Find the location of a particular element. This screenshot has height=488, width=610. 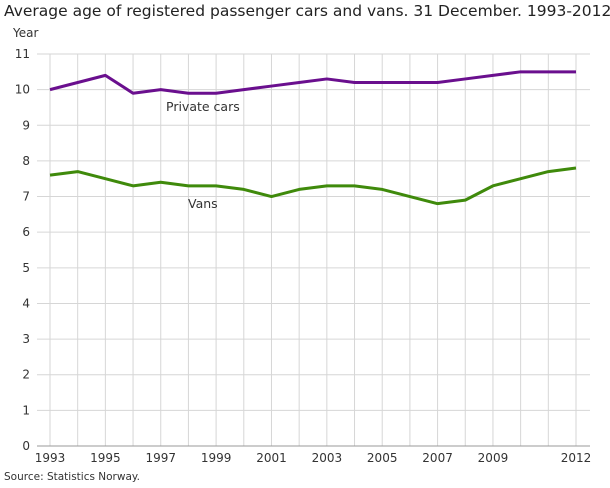

y-tick-label: 0 is located at coordinates (26, 446).